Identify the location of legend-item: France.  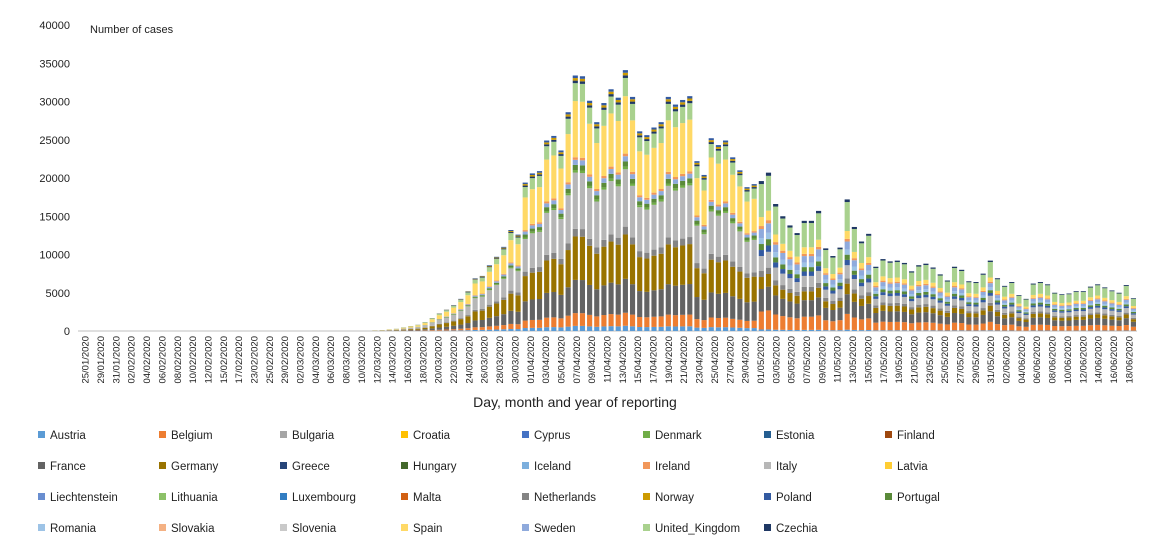
(62, 467).